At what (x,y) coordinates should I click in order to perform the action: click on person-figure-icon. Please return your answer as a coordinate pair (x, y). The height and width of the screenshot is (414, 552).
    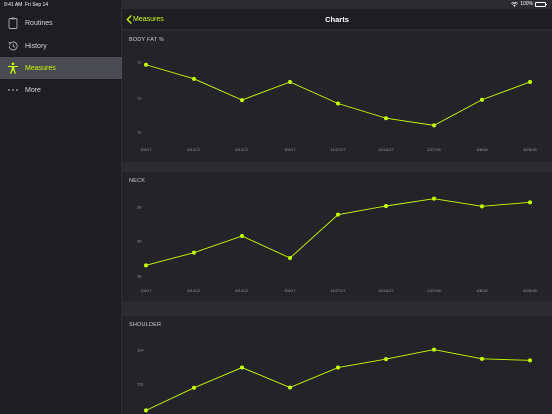
    Looking at the image, I should click on (13, 68).